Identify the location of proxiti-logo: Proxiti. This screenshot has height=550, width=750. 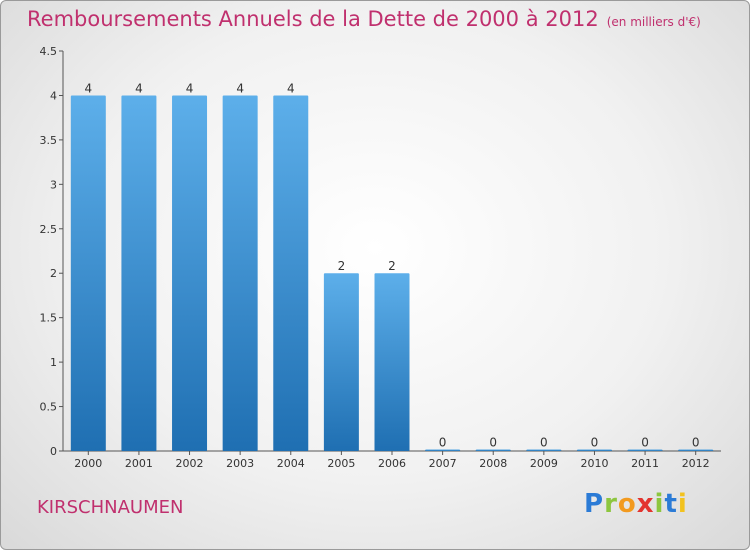
(636, 504).